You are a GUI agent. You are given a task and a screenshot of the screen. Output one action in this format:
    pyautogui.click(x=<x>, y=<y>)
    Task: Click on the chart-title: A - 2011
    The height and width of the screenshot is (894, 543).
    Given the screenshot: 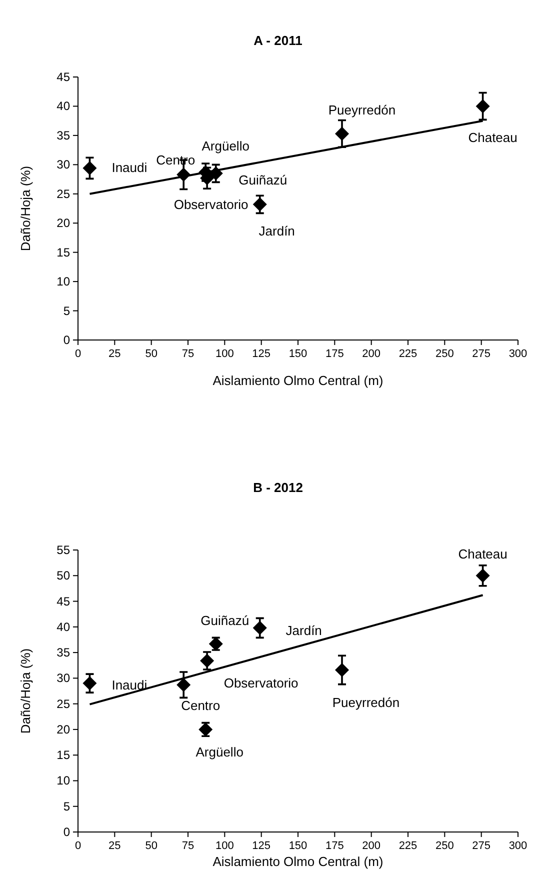 What is the action you would take?
    pyautogui.click(x=278, y=40)
    